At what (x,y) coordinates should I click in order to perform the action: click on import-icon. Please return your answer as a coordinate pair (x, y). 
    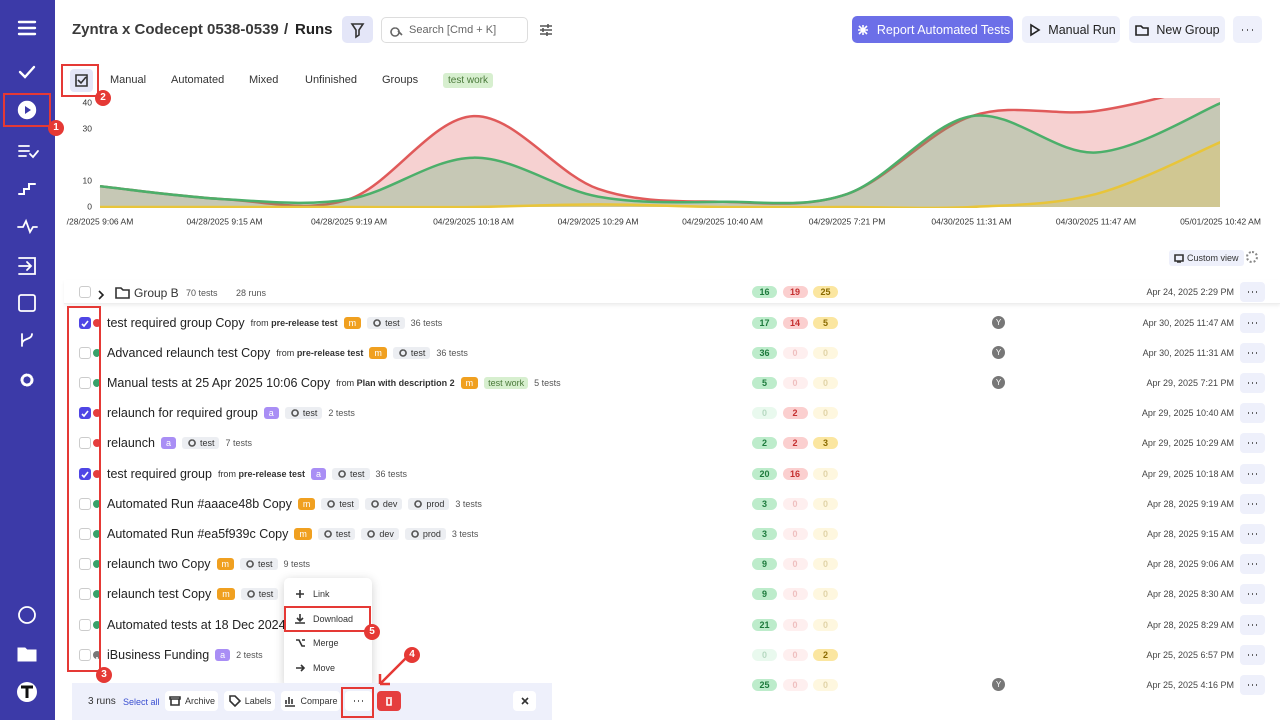
    Looking at the image, I should click on (27, 266).